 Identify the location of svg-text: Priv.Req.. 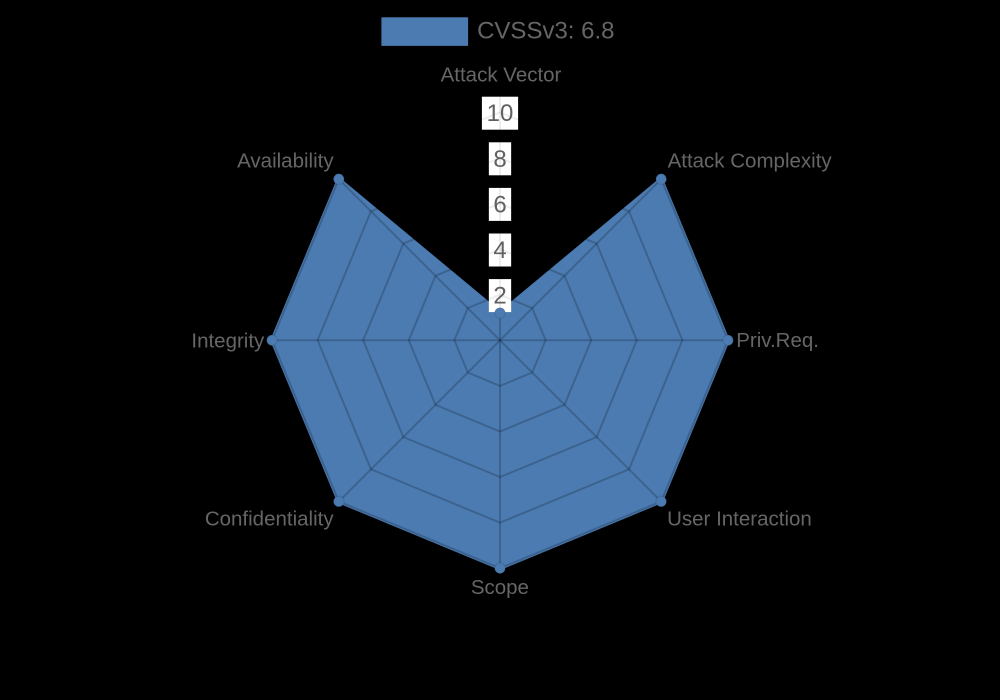
(777, 340).